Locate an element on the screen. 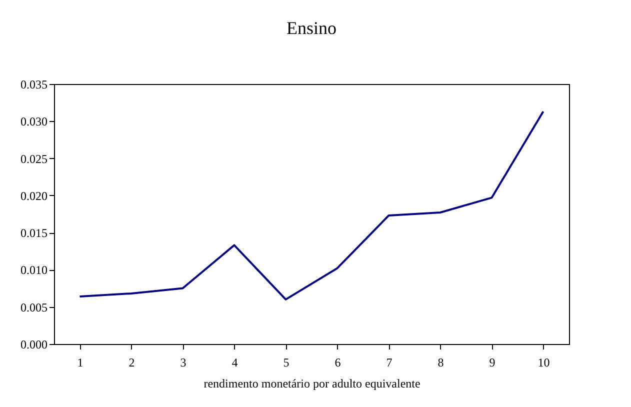  chart-title: Ensino is located at coordinates (311, 28).